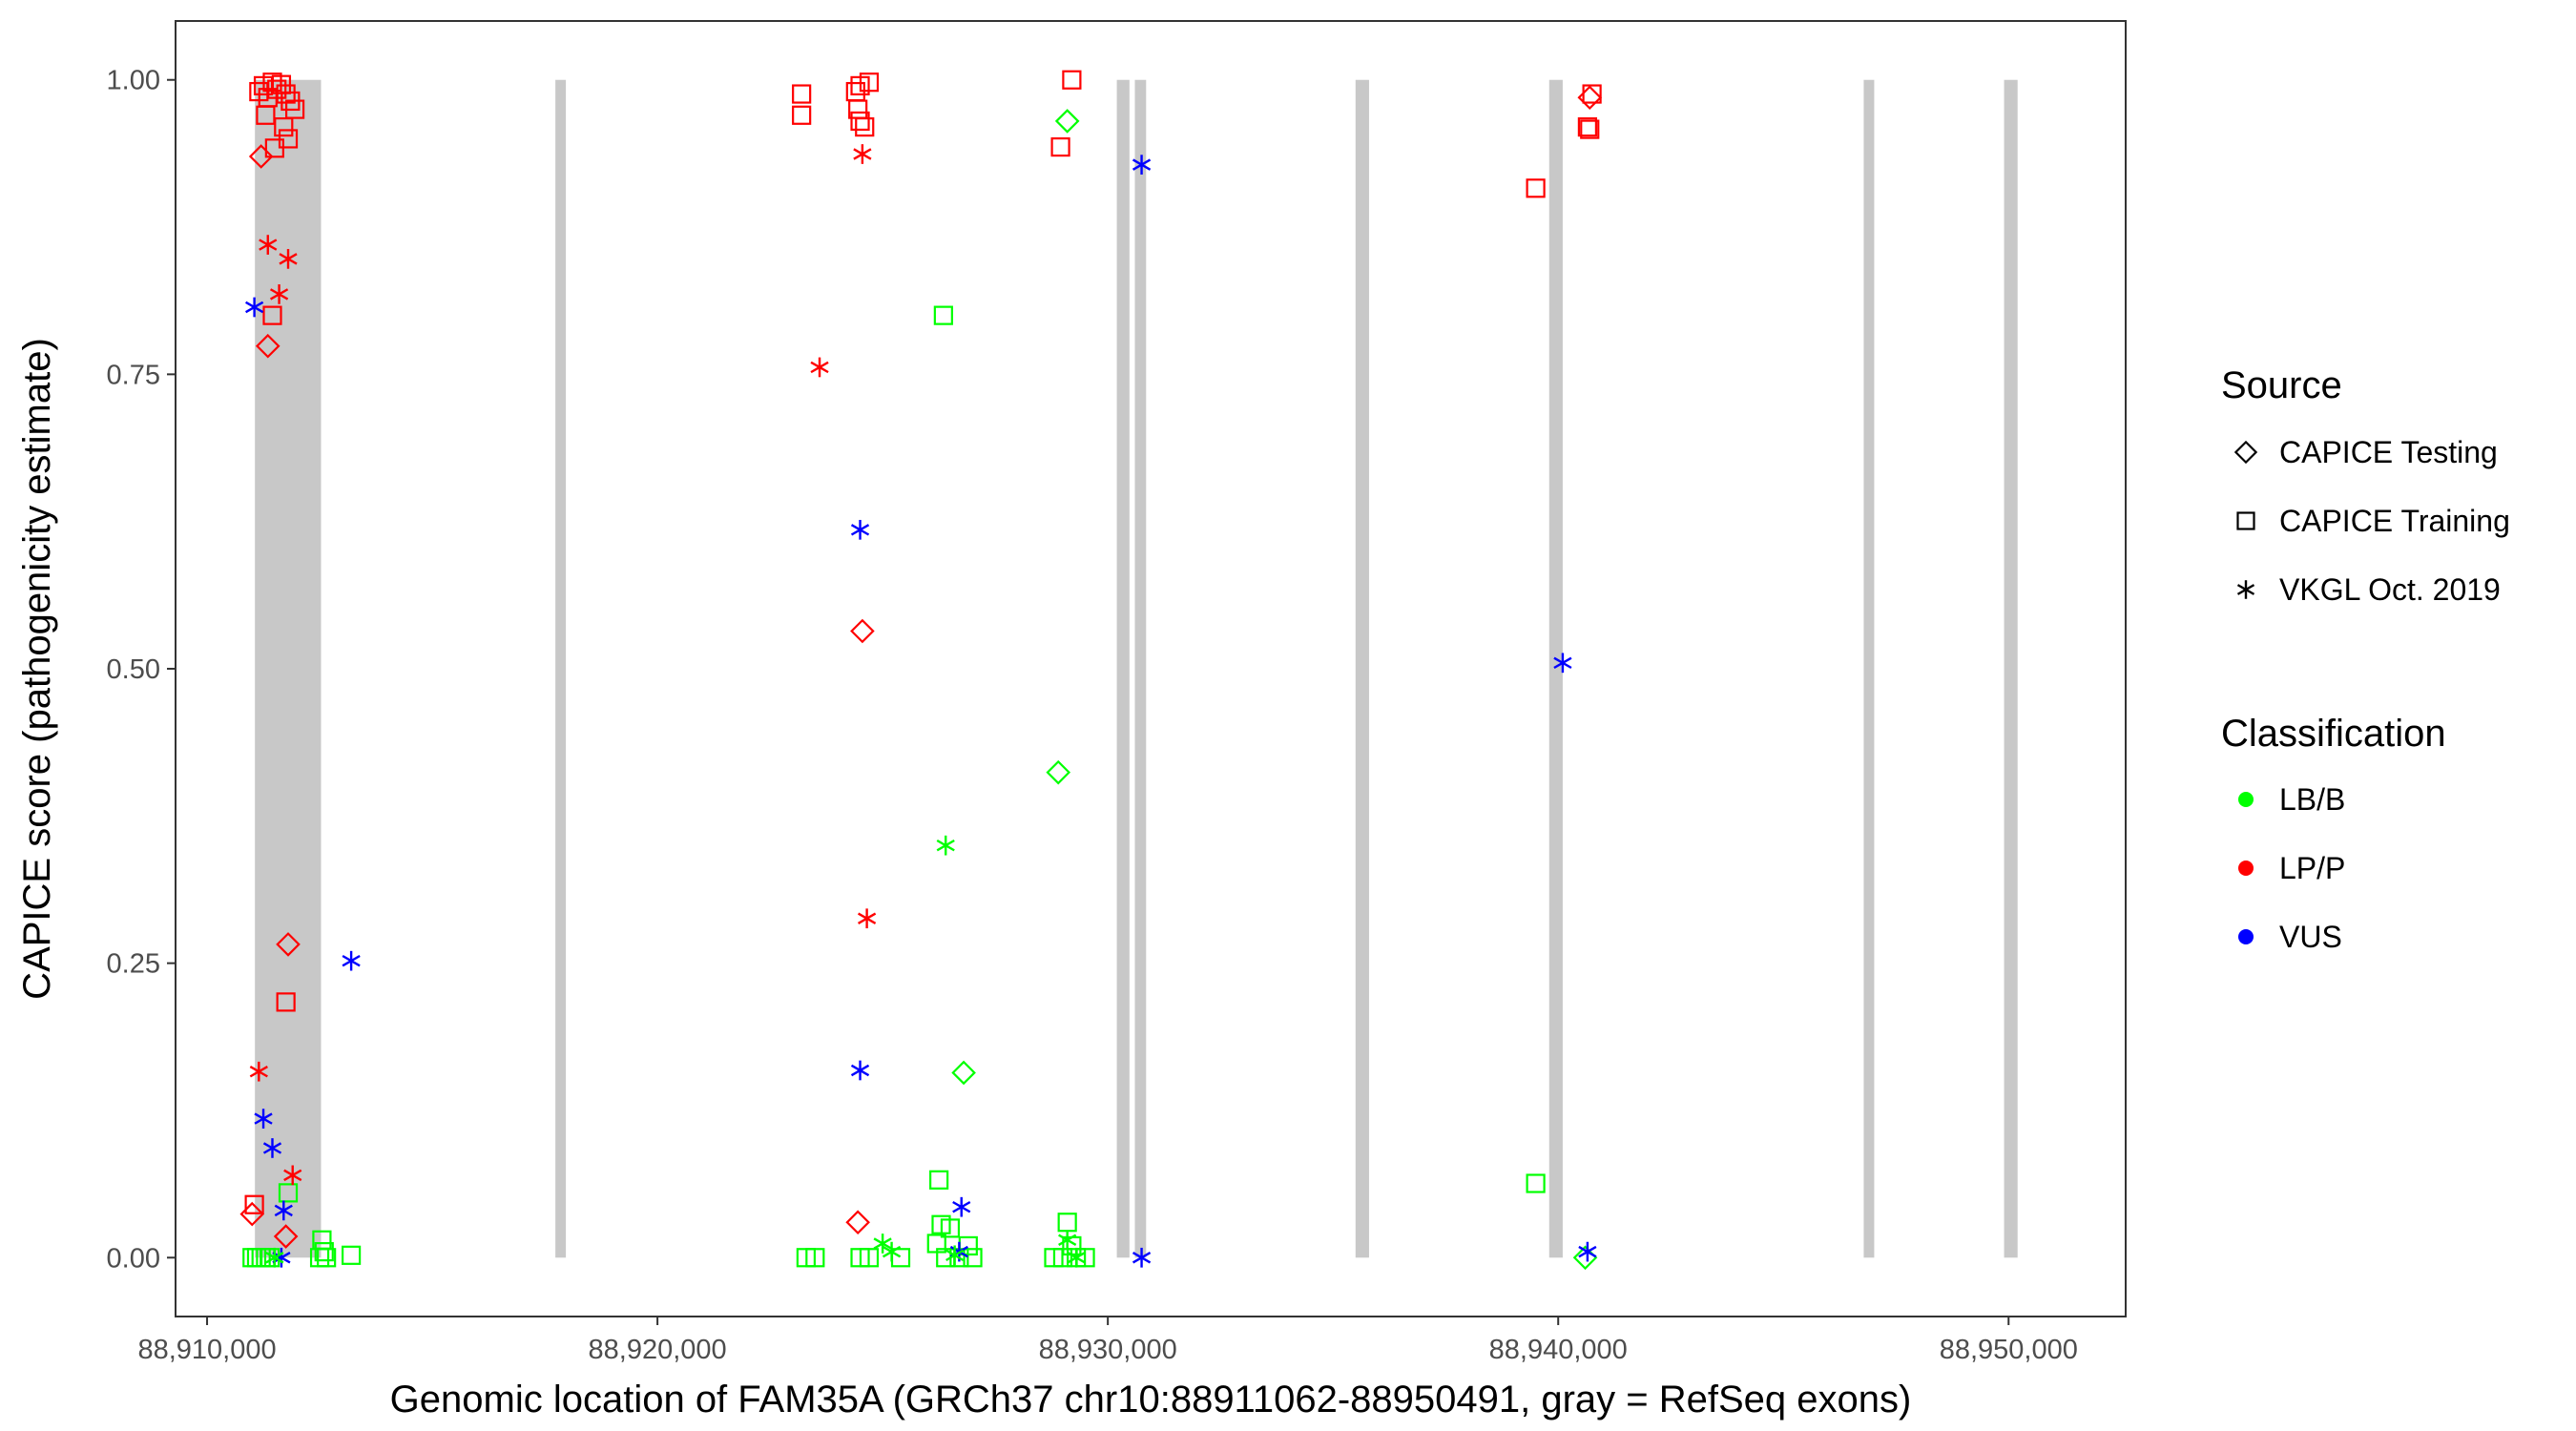 This screenshot has width=2576, height=1431. What do you see at coordinates (2245, 590) in the screenshot?
I see `legend-key-asterisk` at bounding box center [2245, 590].